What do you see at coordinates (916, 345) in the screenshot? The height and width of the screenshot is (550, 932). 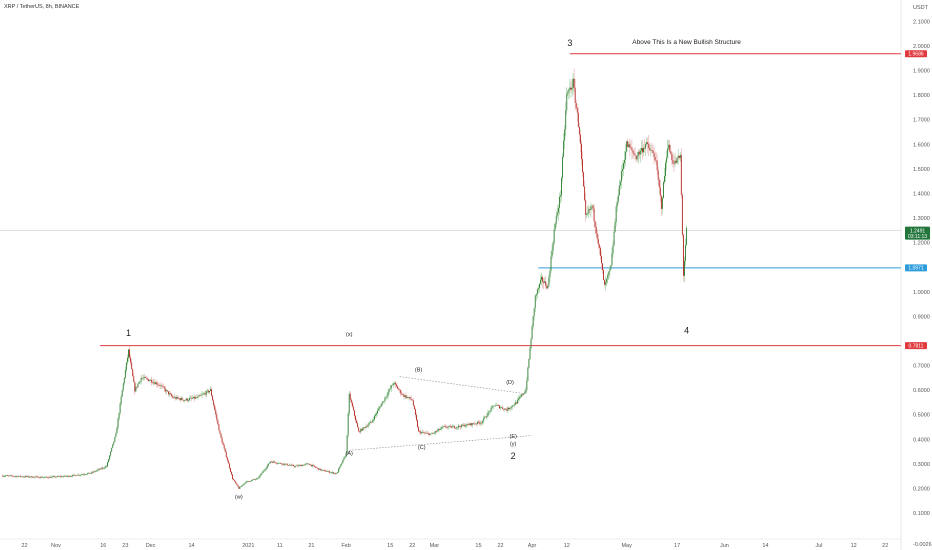 I see `level-tag-0: 0.7811` at bounding box center [916, 345].